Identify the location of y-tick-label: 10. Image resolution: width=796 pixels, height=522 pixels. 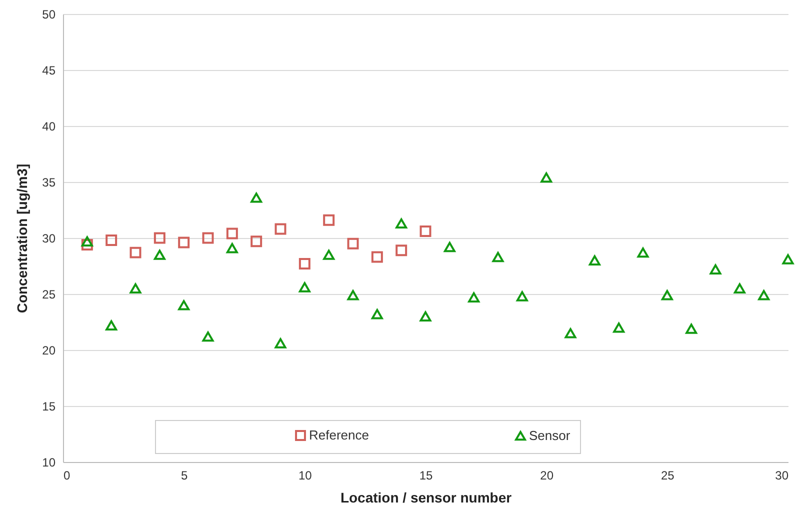
(49, 463).